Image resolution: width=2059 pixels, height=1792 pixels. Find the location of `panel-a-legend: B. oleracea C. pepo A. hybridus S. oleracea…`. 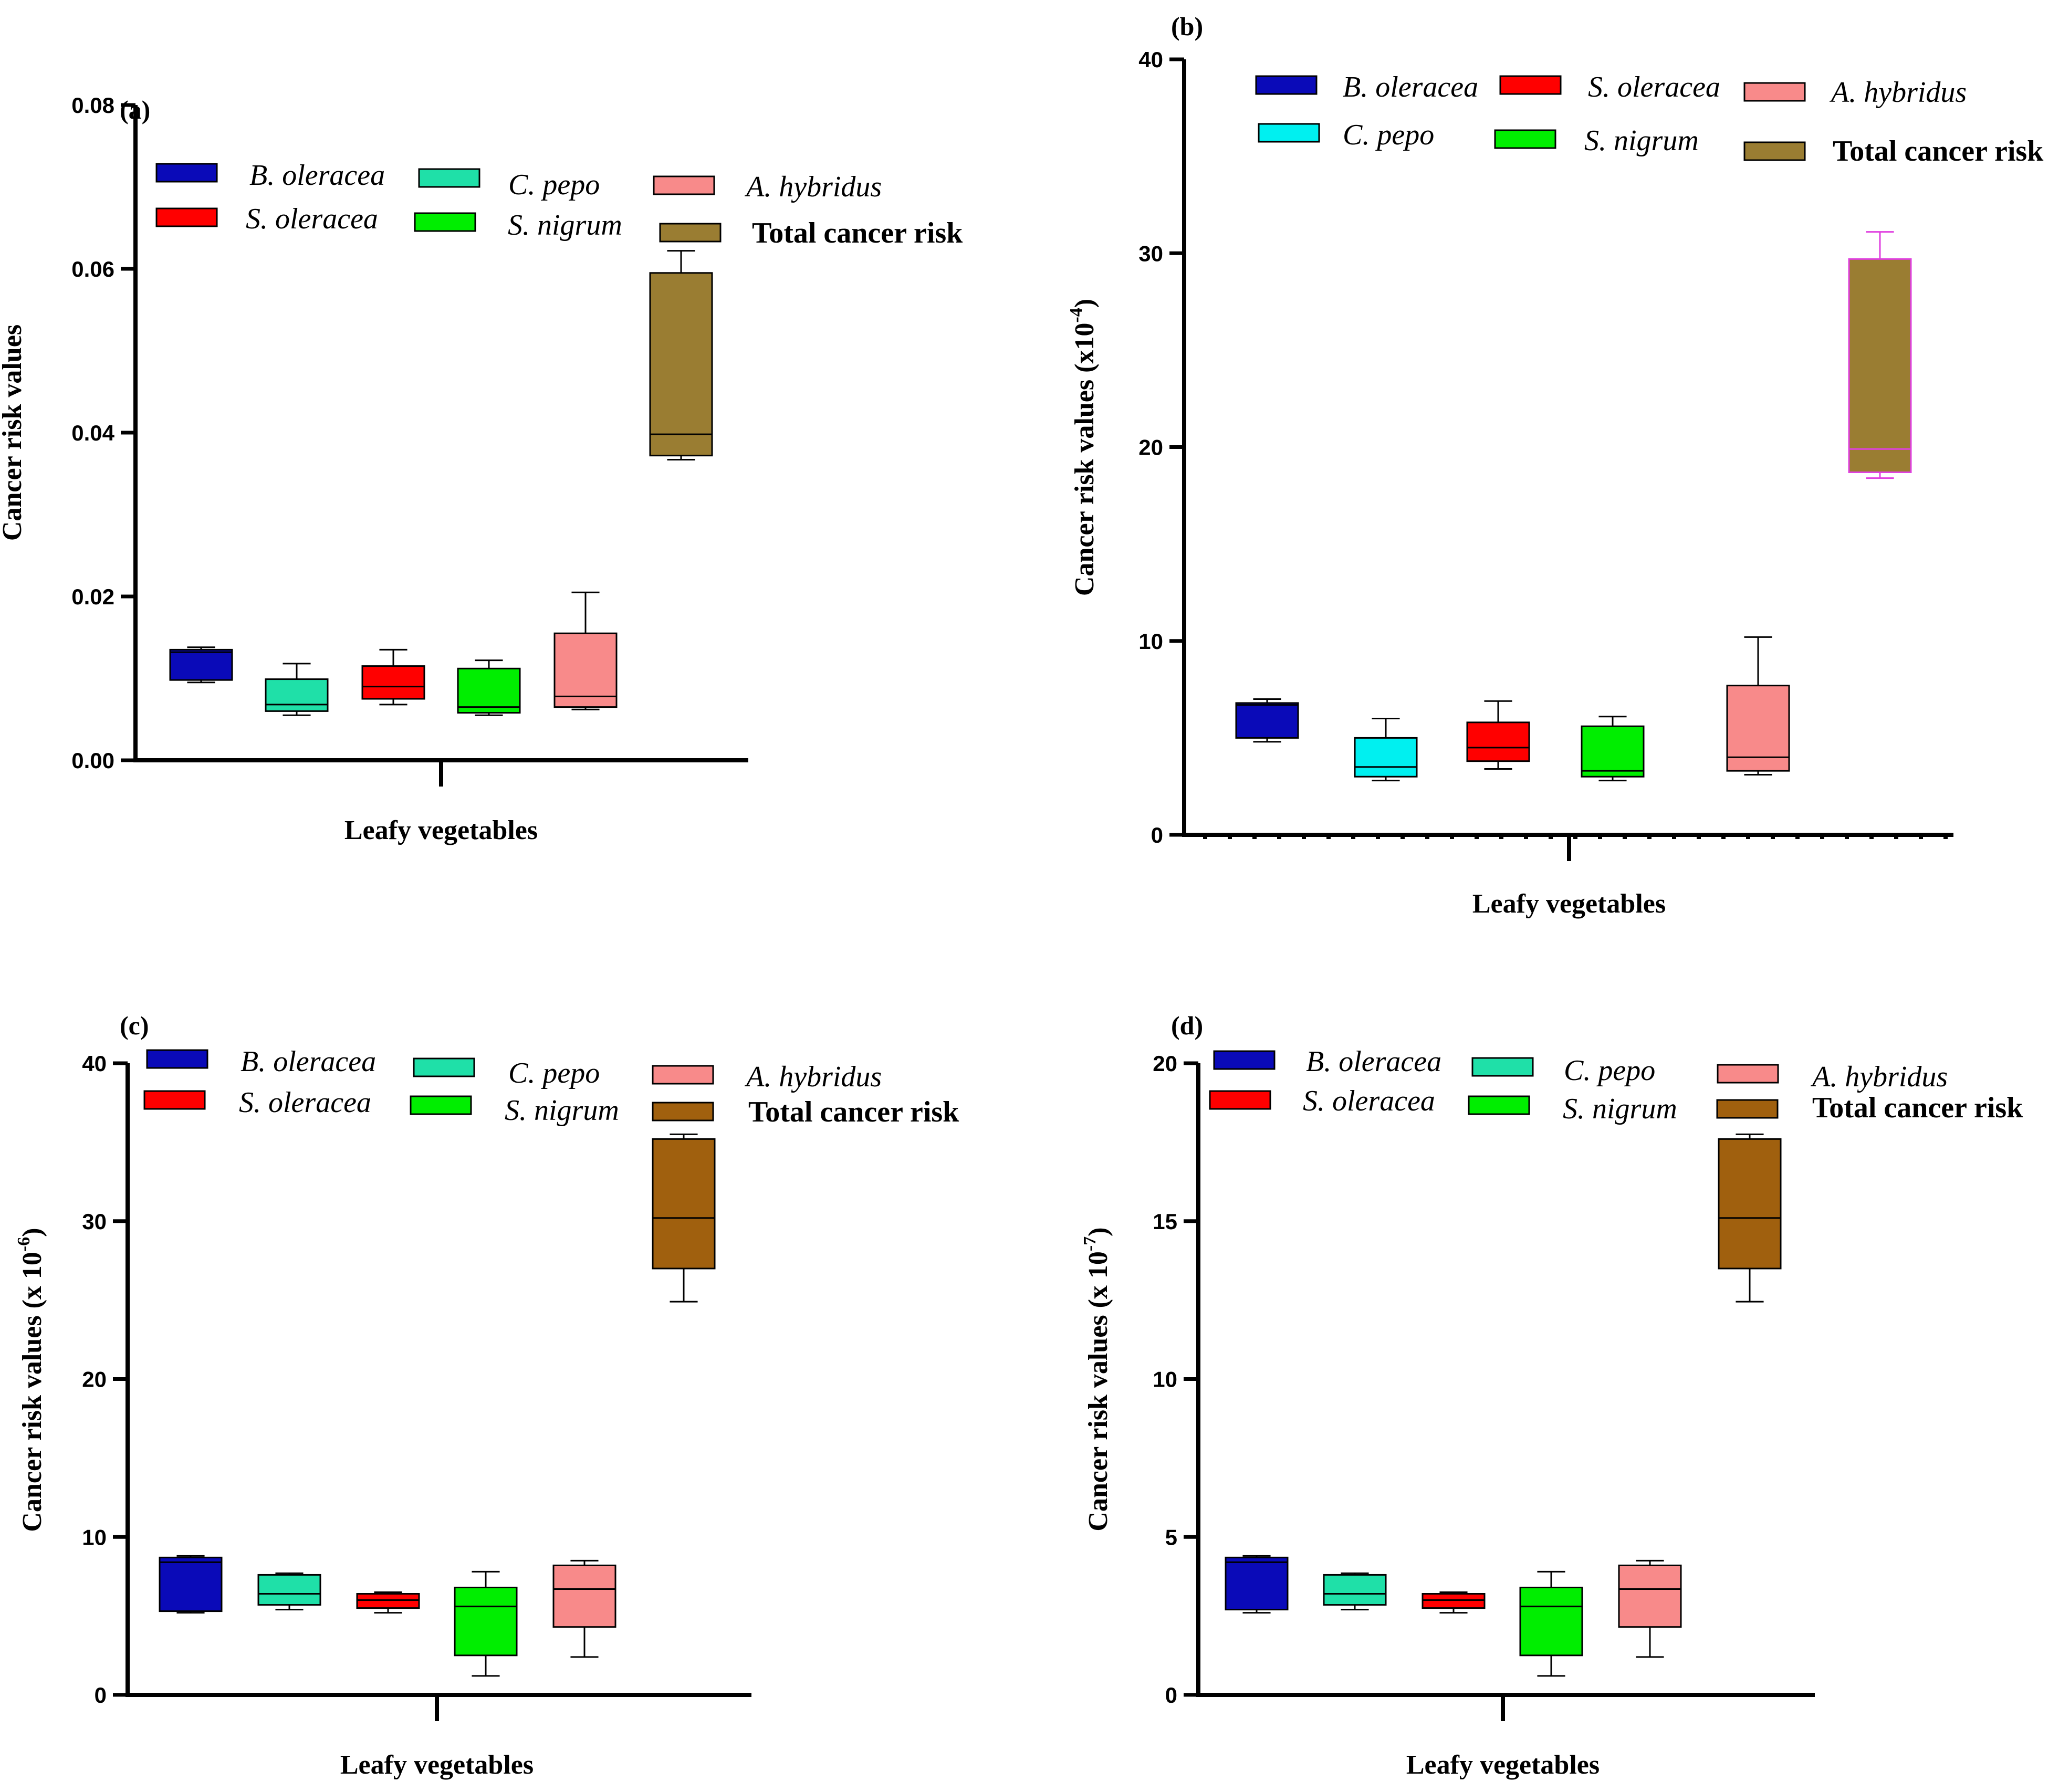

panel-a-legend: B. oleracea C. pepo A. hybridus S. oleracea… is located at coordinates (559, 204).